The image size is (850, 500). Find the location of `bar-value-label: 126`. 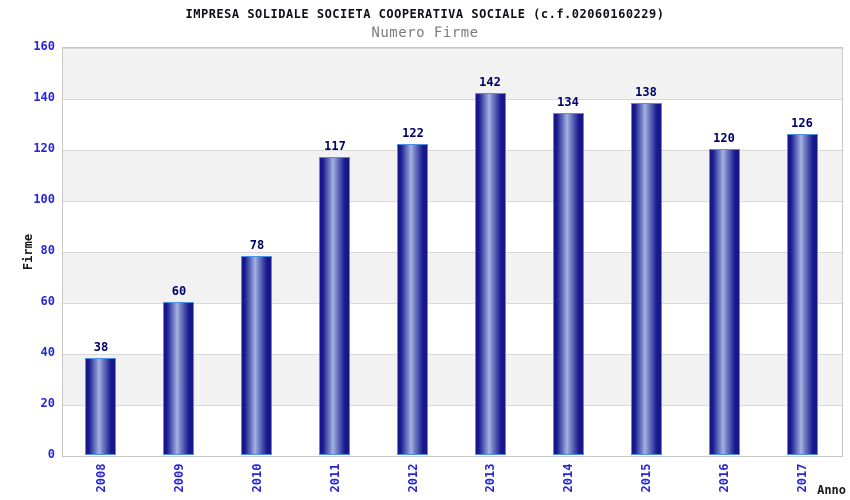

bar-value-label: 126 is located at coordinates (802, 123).